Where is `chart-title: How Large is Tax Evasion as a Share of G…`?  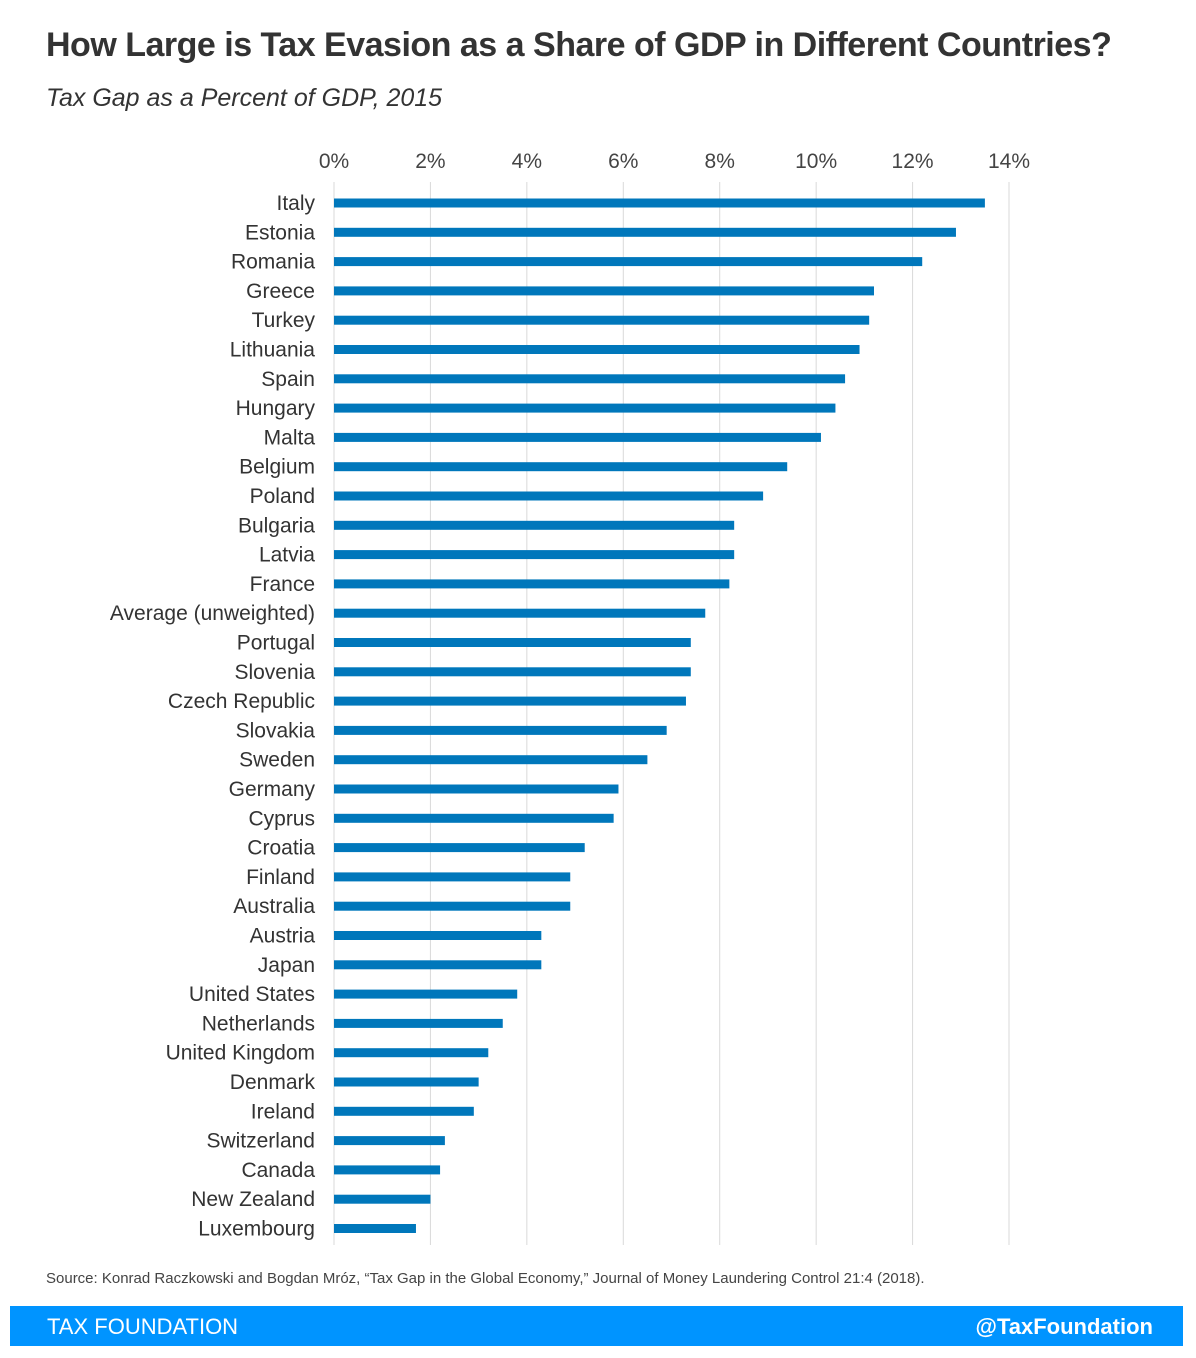
chart-title: How Large is Tax Evasion as a Share of G… is located at coordinates (579, 45).